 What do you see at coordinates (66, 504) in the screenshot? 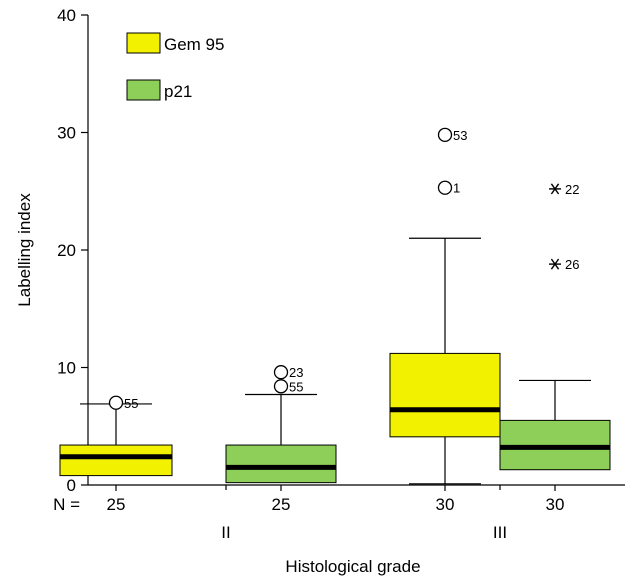
I see `n-prefix-label: N =` at bounding box center [66, 504].